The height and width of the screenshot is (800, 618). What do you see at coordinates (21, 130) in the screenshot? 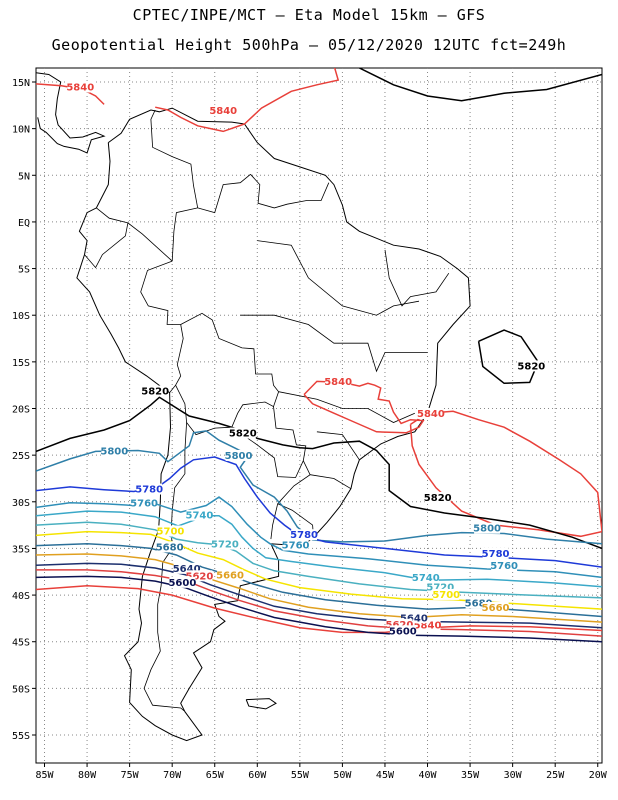
I see `lat-tick-label: 10N` at bounding box center [21, 130].